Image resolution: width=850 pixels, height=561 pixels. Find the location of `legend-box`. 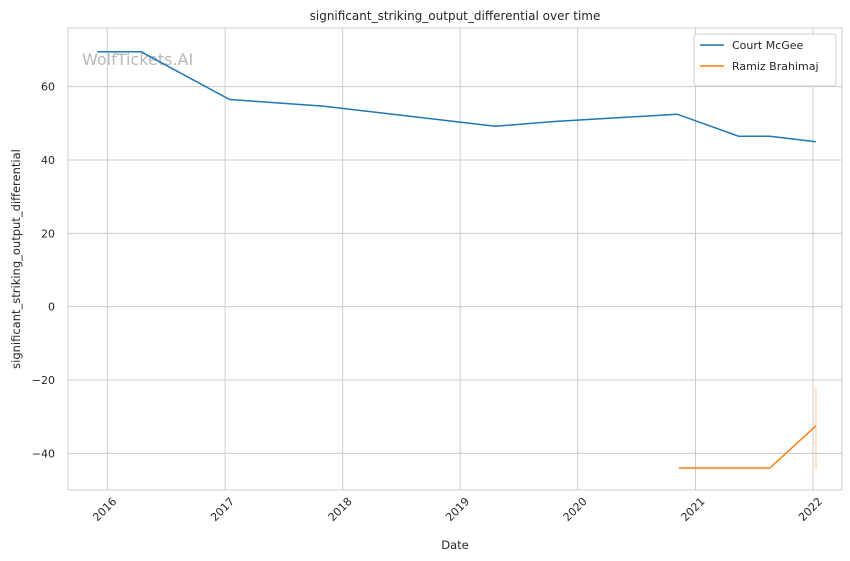

legend-box is located at coordinates (765, 60).